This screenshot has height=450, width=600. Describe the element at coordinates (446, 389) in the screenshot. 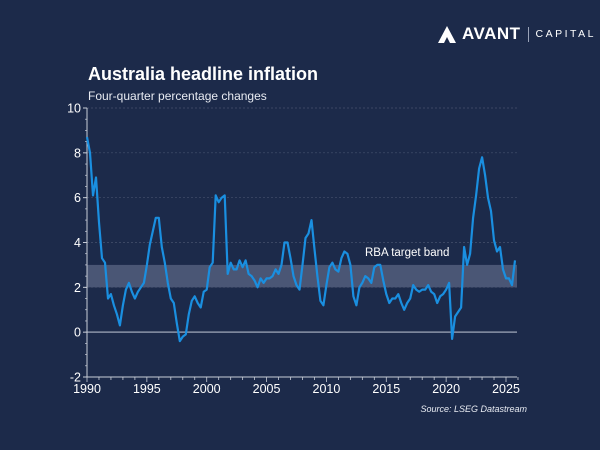

I see `x-tick-label: 2020` at that location.